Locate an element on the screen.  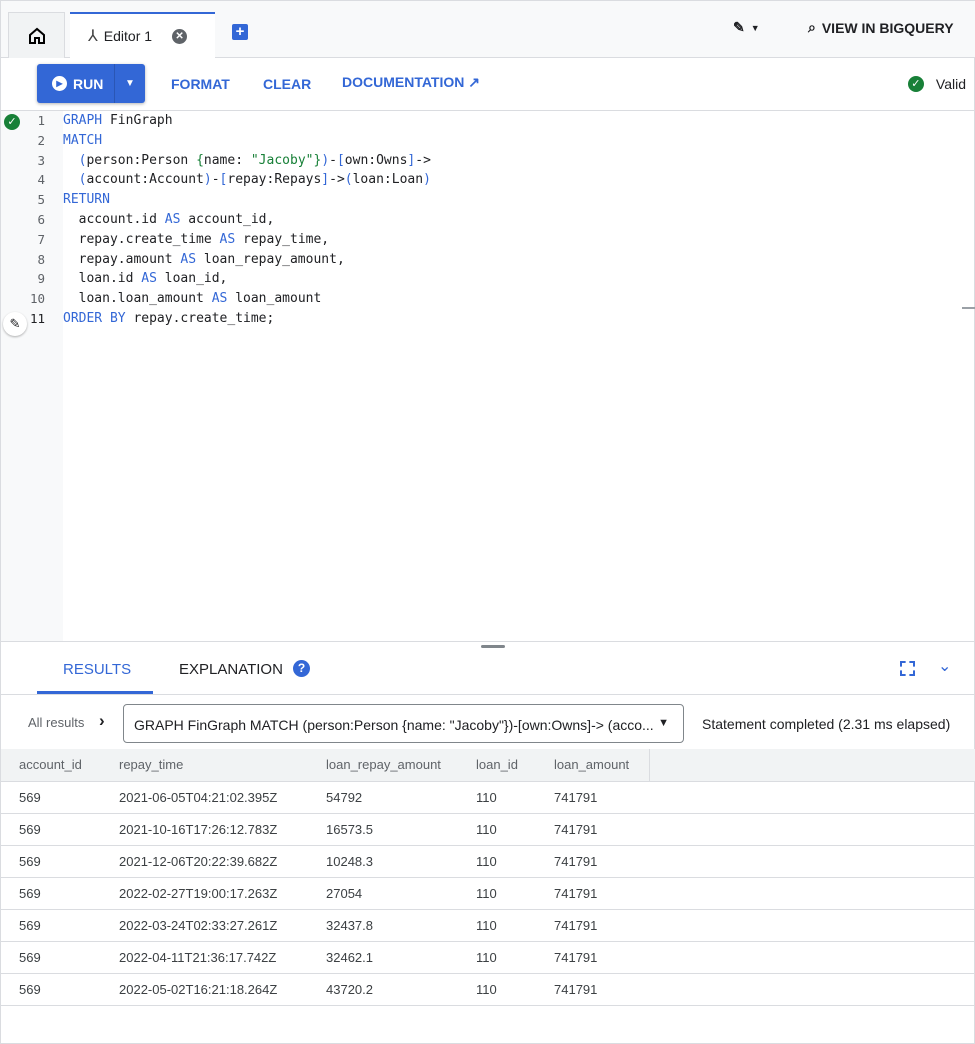
column-header: loan_id is located at coordinates (497, 765).